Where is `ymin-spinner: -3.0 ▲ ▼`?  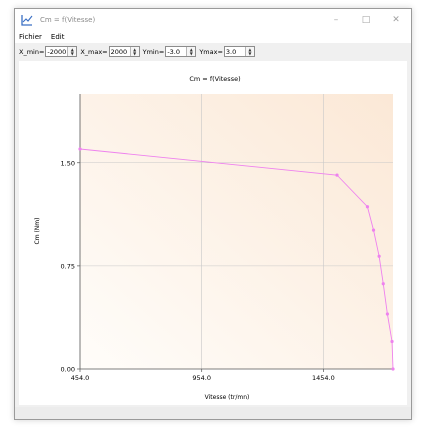
ymin-spinner: -3.0 ▲ ▼ is located at coordinates (181, 51).